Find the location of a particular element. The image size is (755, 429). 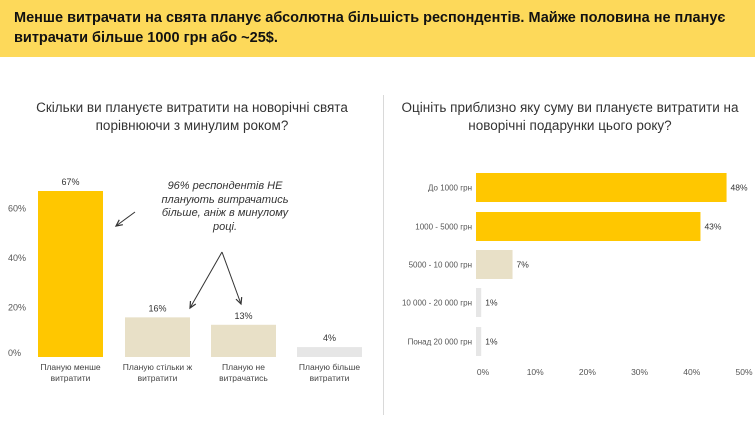

category-label: 10 000 - 20 000 грн is located at coordinates (437, 303).